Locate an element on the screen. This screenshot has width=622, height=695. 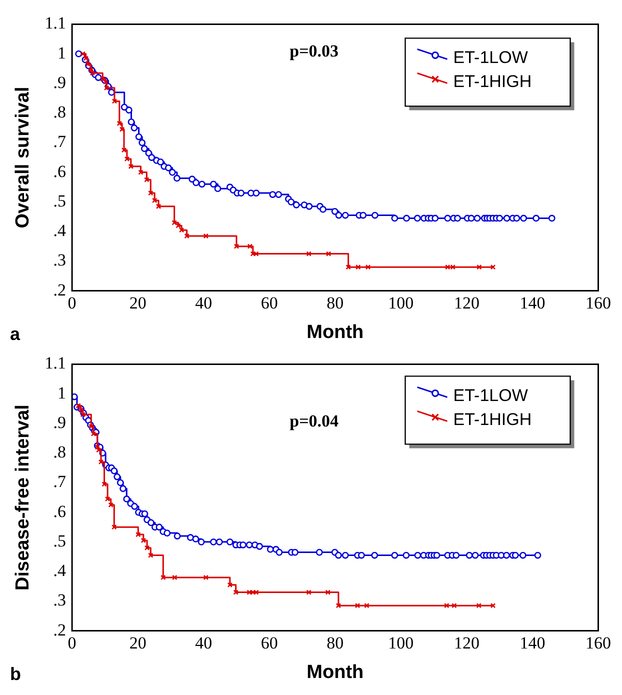
text: a is located at coordinates (15, 334).